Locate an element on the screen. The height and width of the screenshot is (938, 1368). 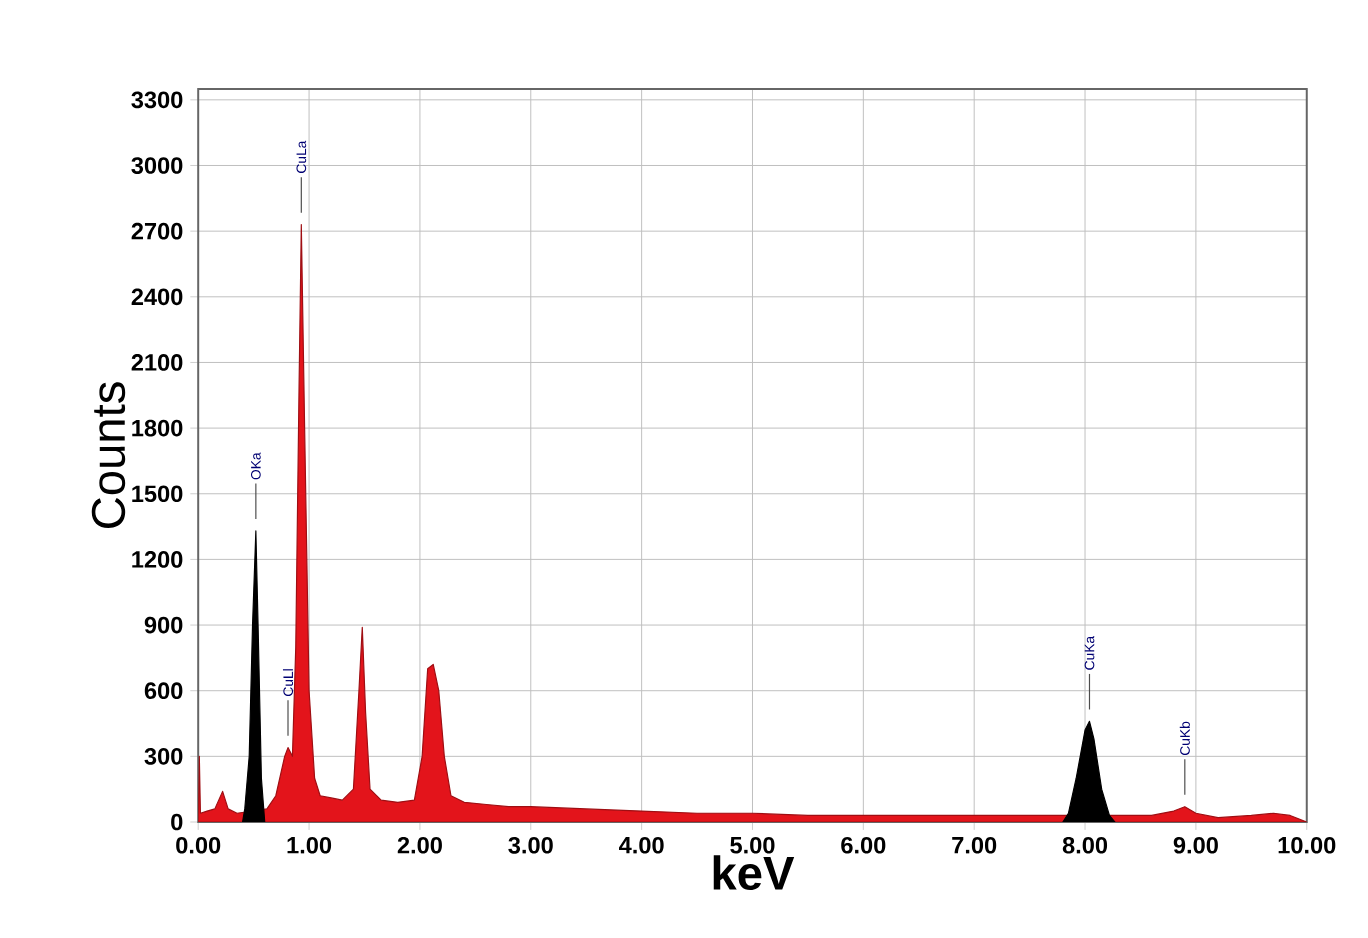
x-axis-title: keV is located at coordinates (754, 872).